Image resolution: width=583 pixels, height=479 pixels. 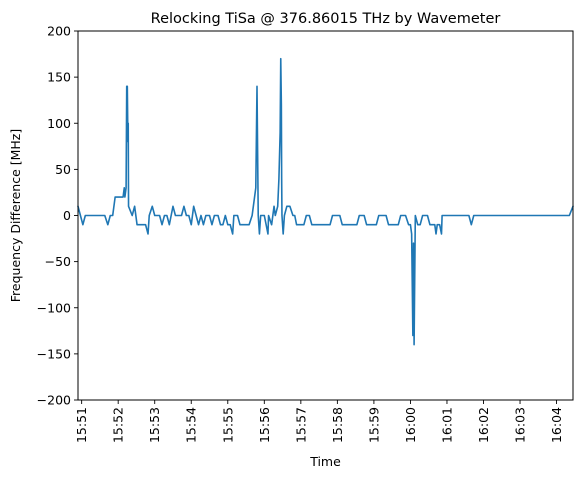 I want to click on y-tick-label: −200, so click(x=54, y=400).